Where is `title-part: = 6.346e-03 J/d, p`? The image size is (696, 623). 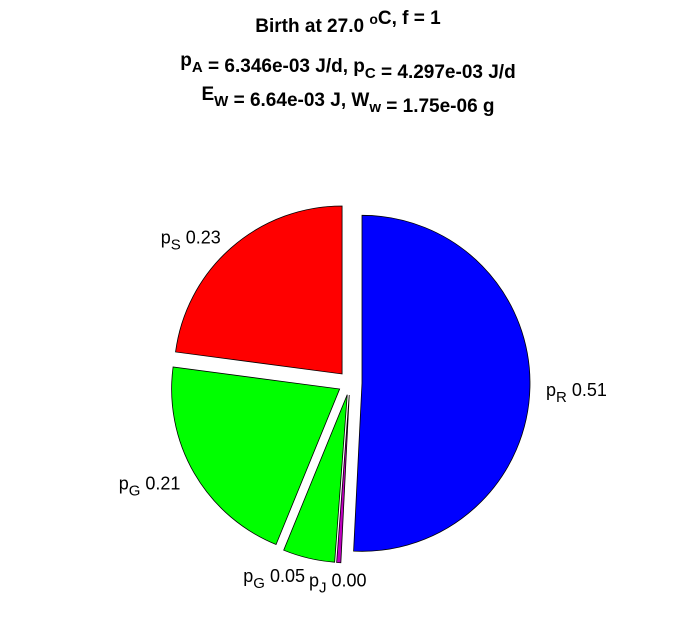
title-part: = 6.346e-03 J/d, p is located at coordinates (284, 66).